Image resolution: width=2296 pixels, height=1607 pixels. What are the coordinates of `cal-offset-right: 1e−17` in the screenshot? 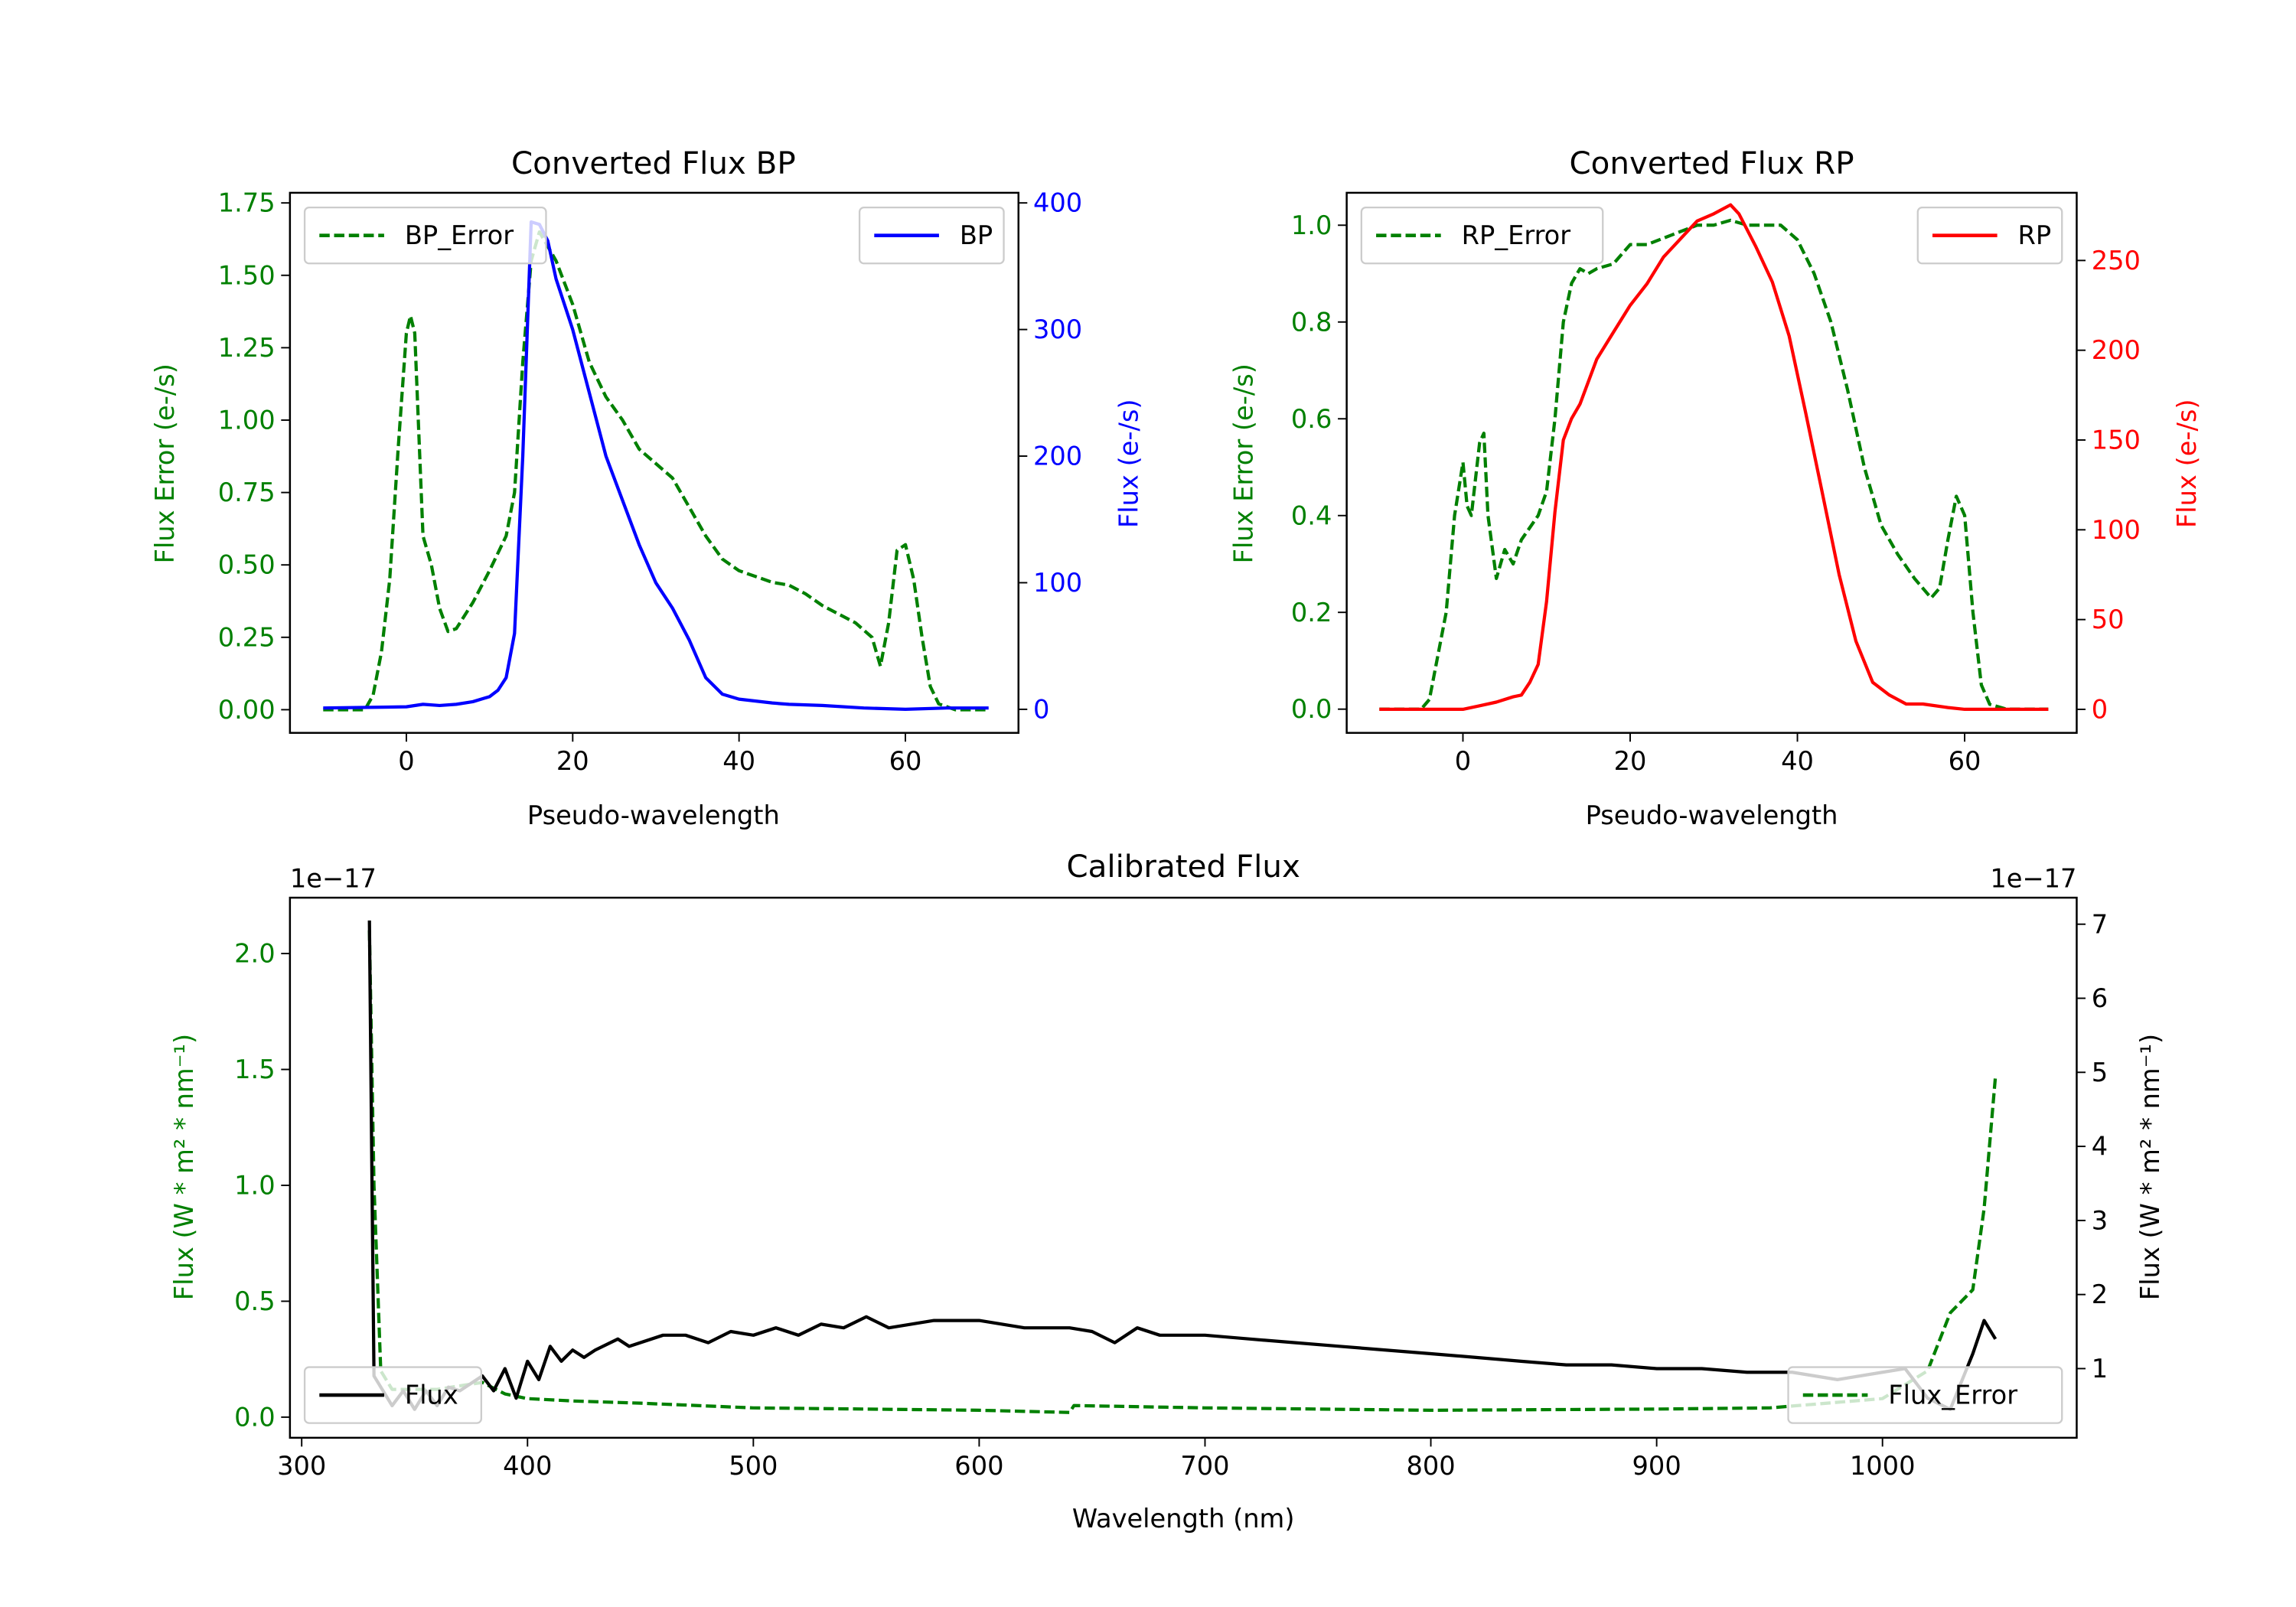 It's located at (2033, 879).